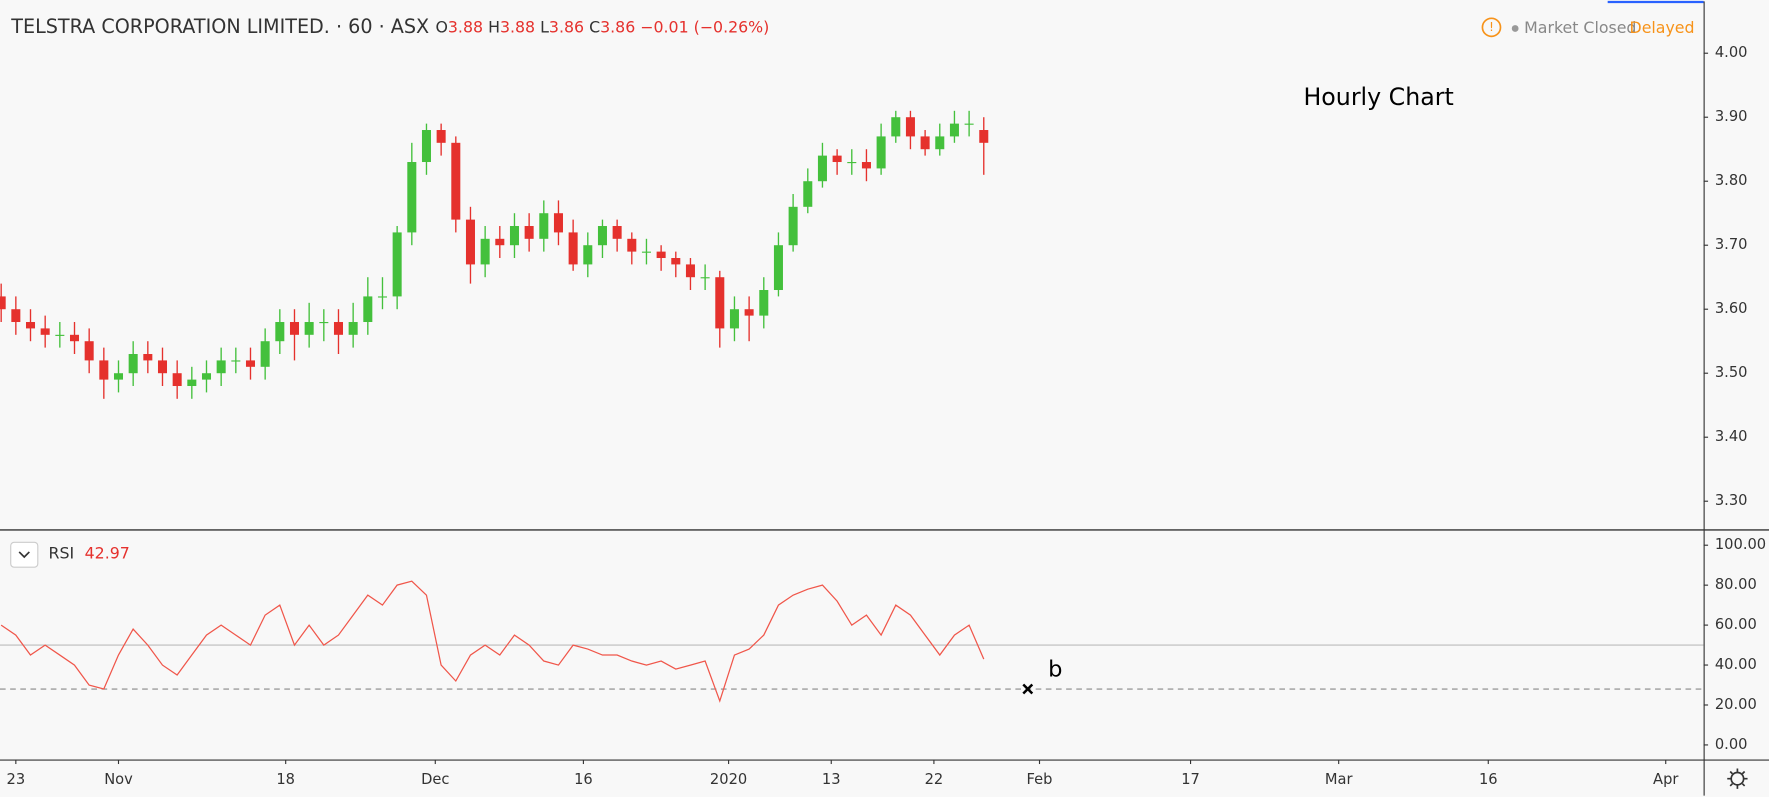  Describe the element at coordinates (107, 553) in the screenshot. I see `indicator-value: 42.97` at that location.